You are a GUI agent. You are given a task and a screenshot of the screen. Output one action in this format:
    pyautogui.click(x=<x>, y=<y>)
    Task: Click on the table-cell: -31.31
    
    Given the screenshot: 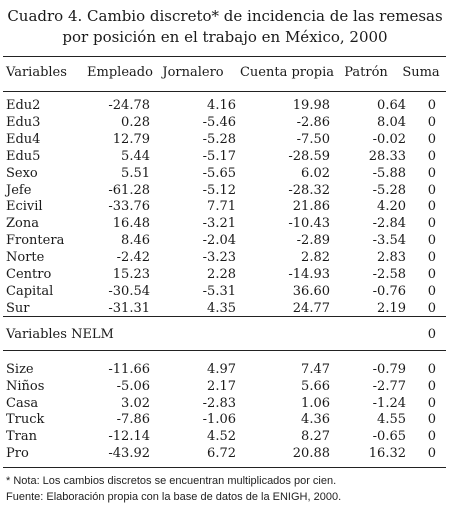 What is the action you would take?
    pyautogui.click(x=129, y=308)
    